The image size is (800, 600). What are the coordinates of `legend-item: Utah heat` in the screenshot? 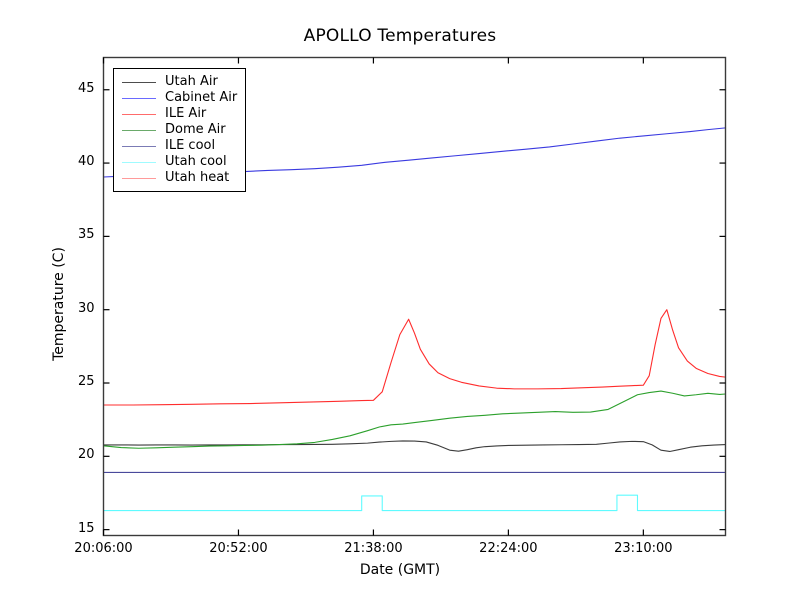 It's located at (178, 178).